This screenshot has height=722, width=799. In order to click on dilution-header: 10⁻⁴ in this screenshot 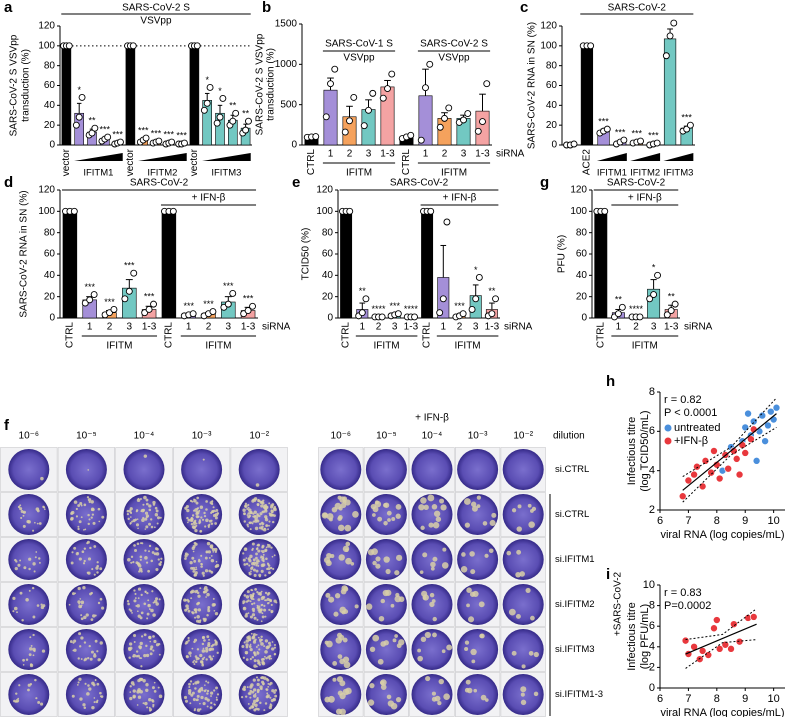, I will do `click(144, 436)`.